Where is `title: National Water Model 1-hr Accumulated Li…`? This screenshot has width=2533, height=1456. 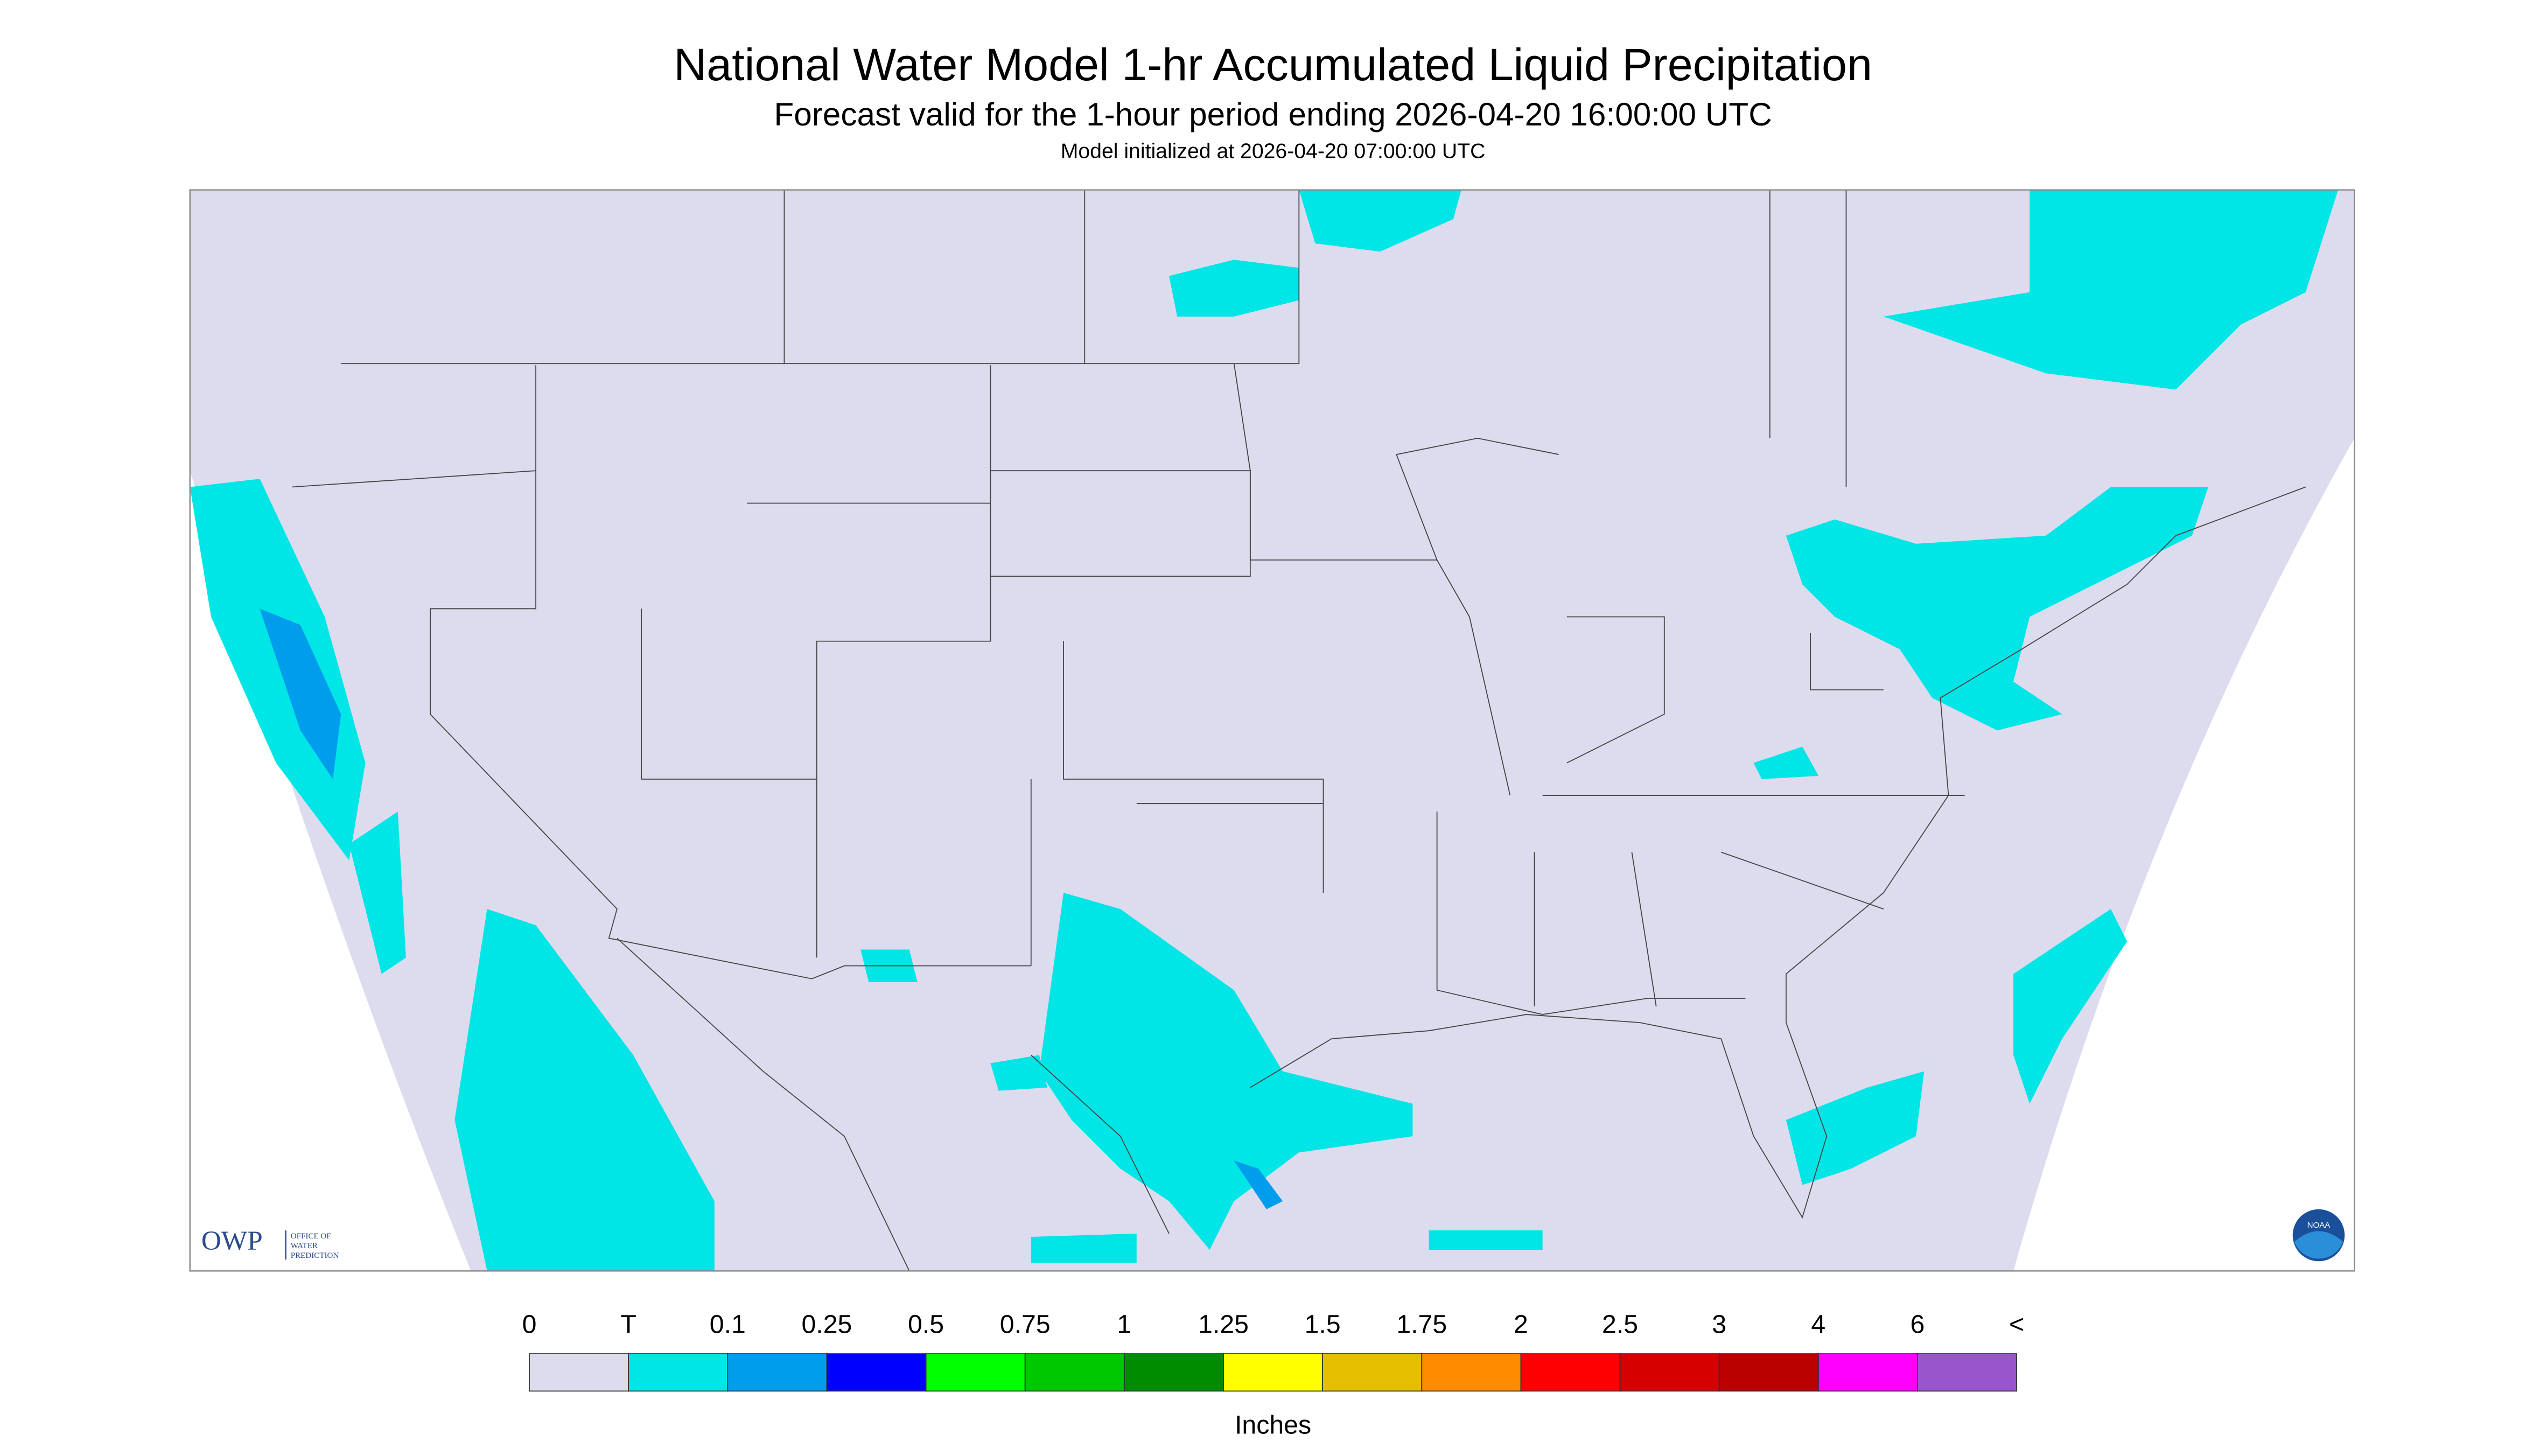
title: National Water Model 1-hr Accumulated Li… is located at coordinates (1273, 64).